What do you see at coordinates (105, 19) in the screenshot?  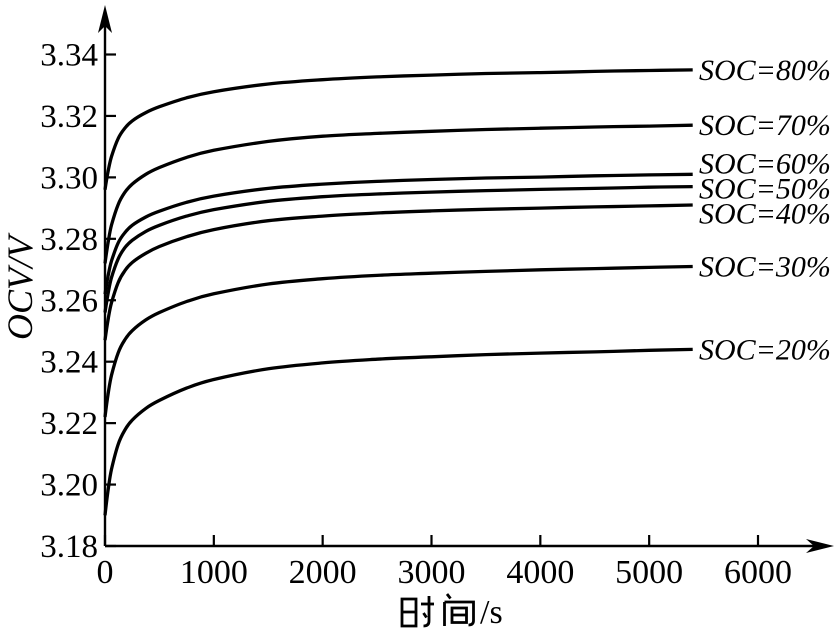 I see `y-axis-arrow-icon` at bounding box center [105, 19].